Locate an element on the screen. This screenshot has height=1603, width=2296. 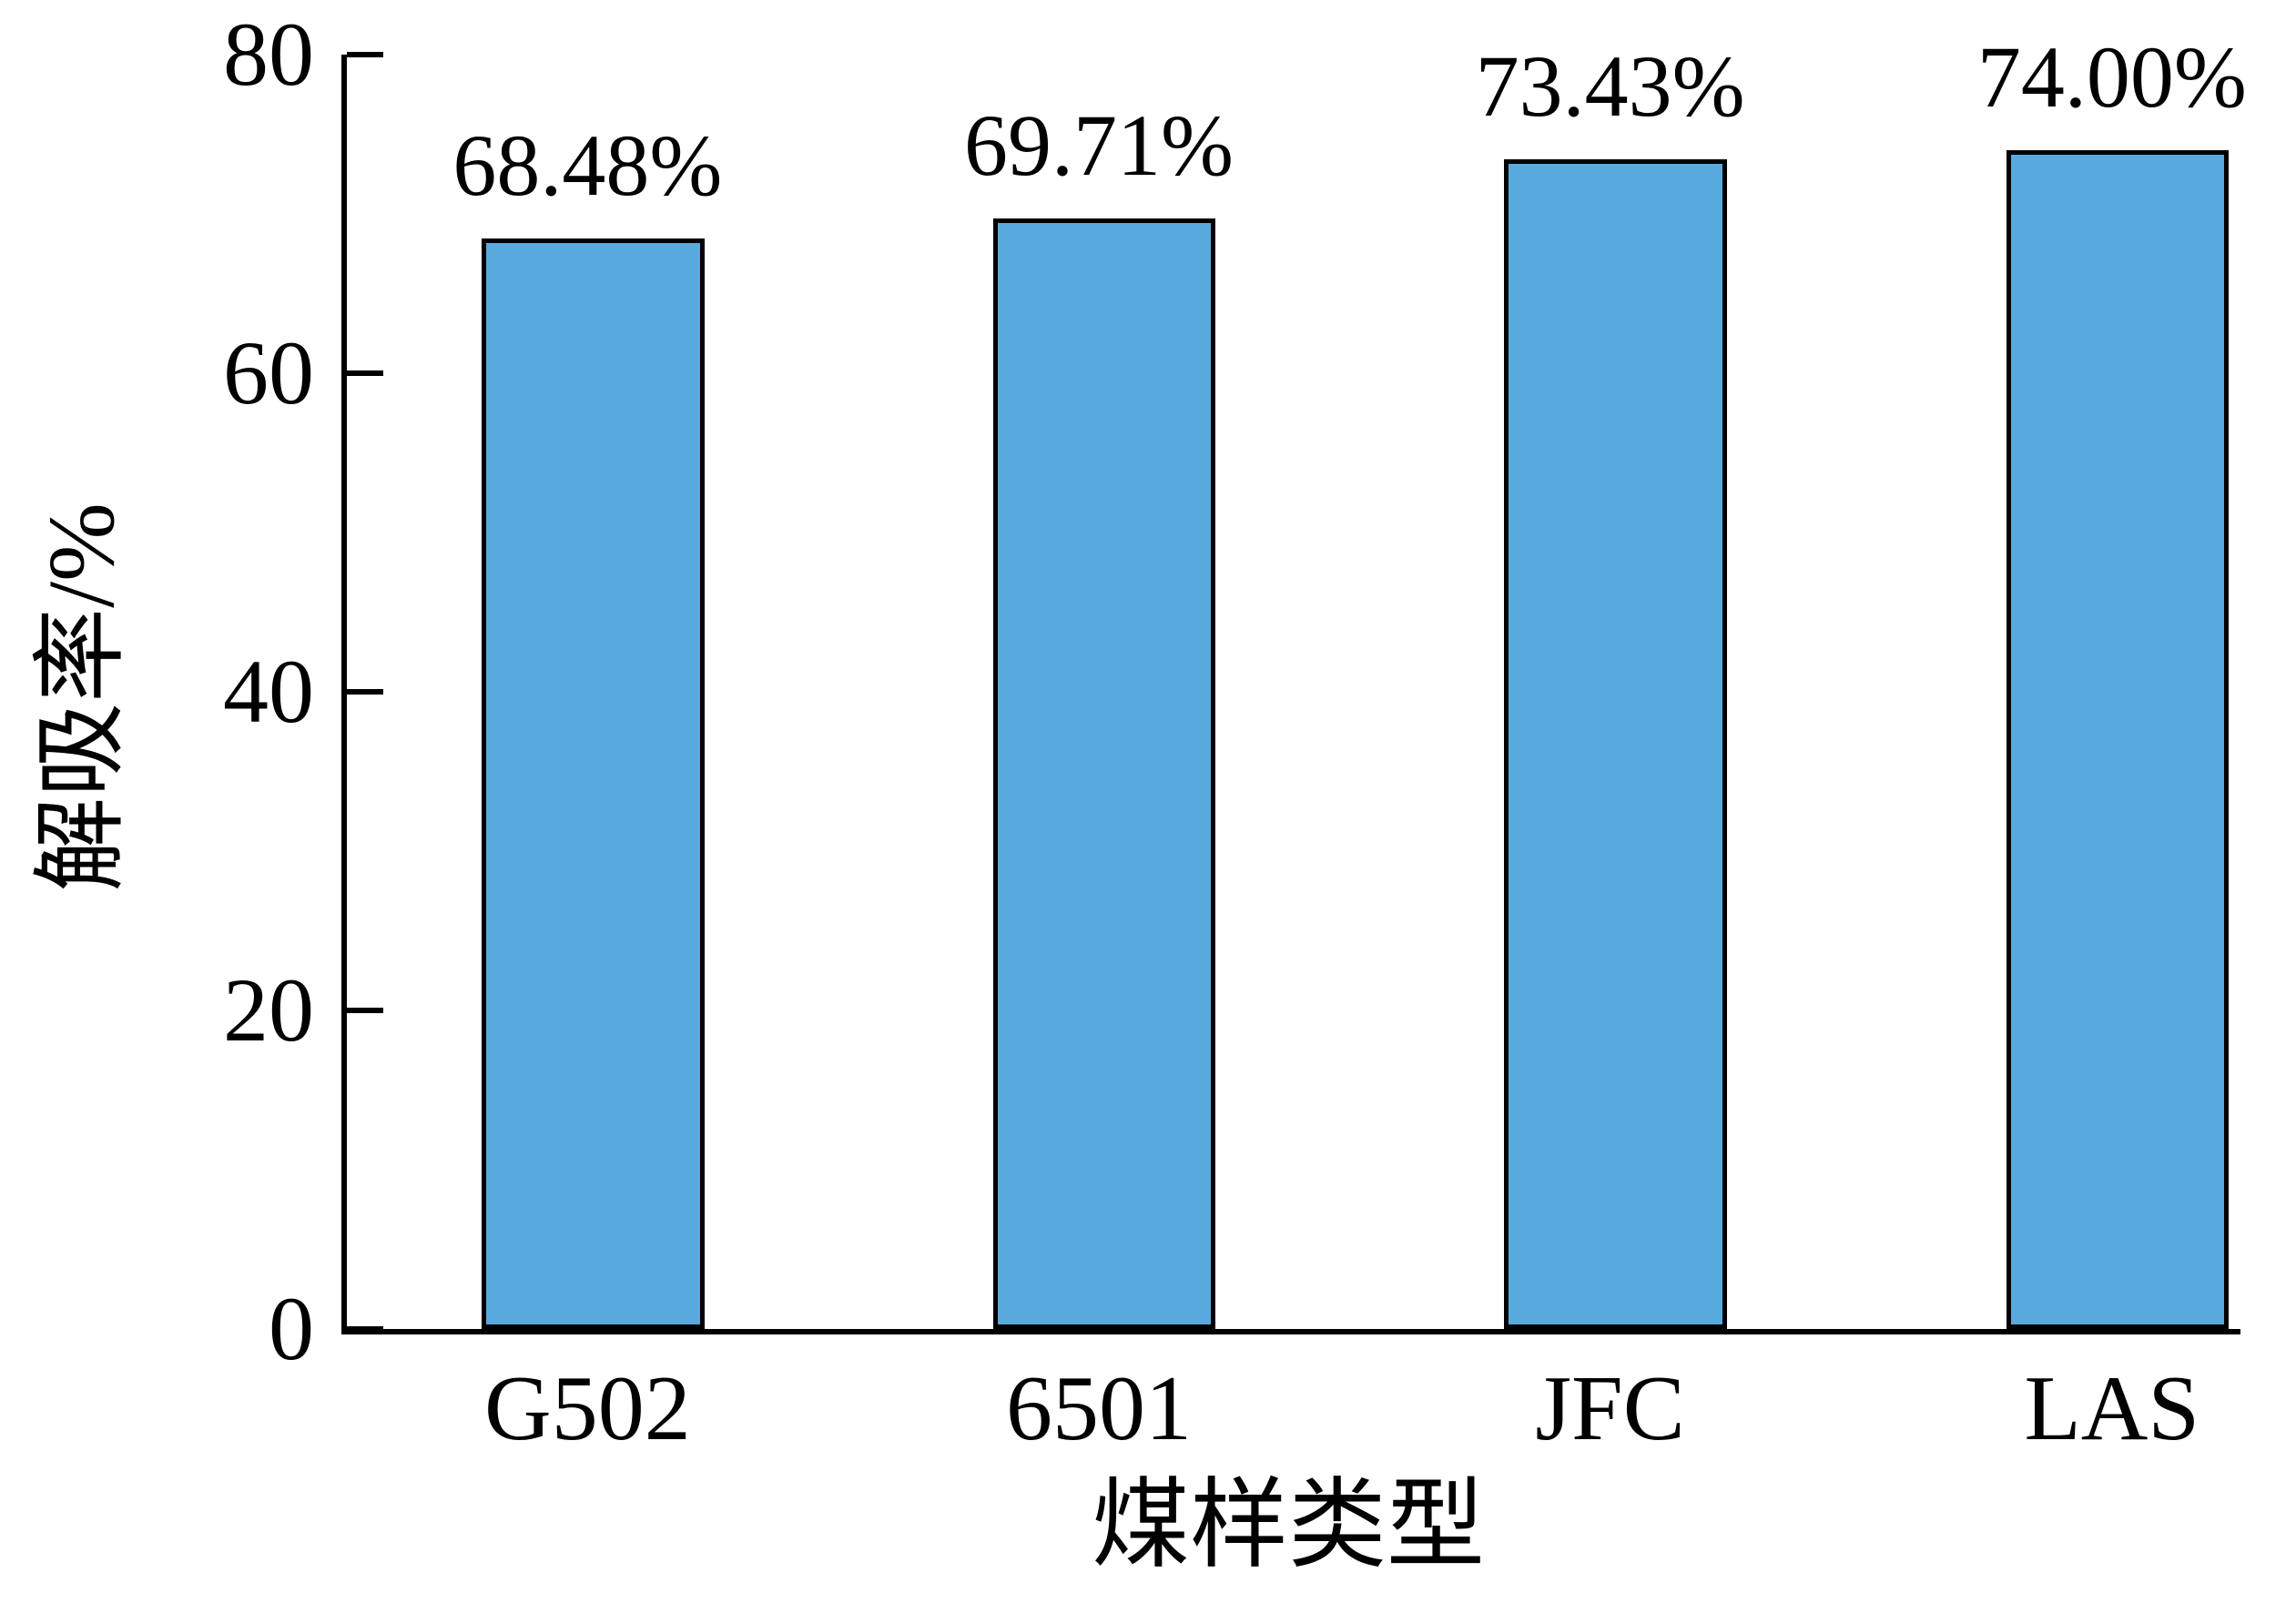
bar-value-label: 69.71% is located at coordinates (1099, 145).